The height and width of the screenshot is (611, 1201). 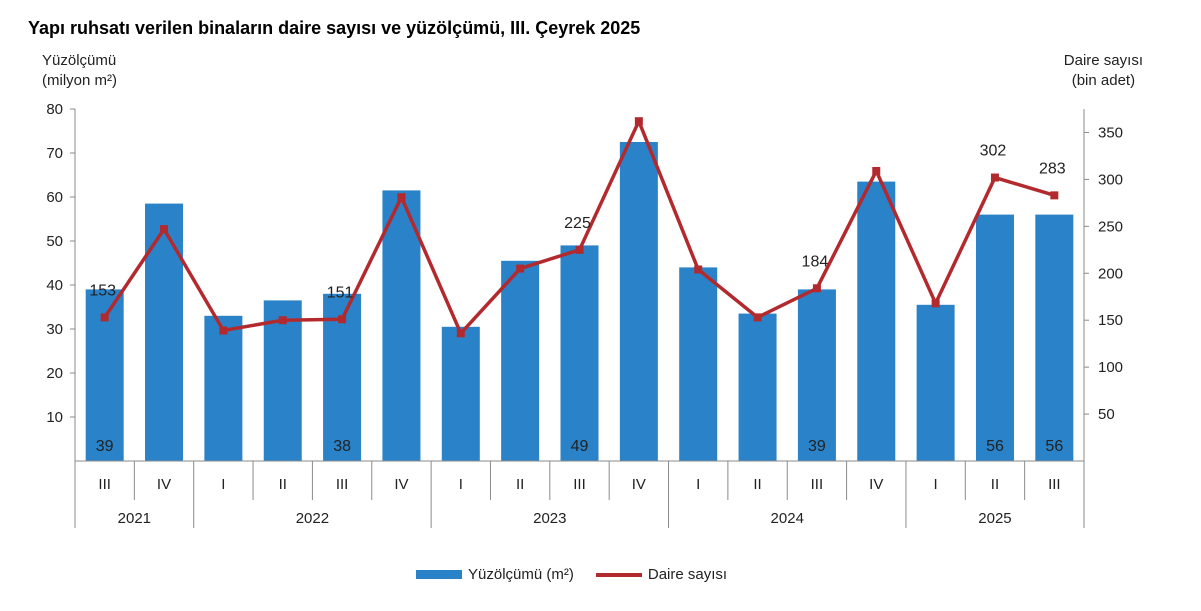 I want to click on year-label: 2023, so click(x=549, y=518).